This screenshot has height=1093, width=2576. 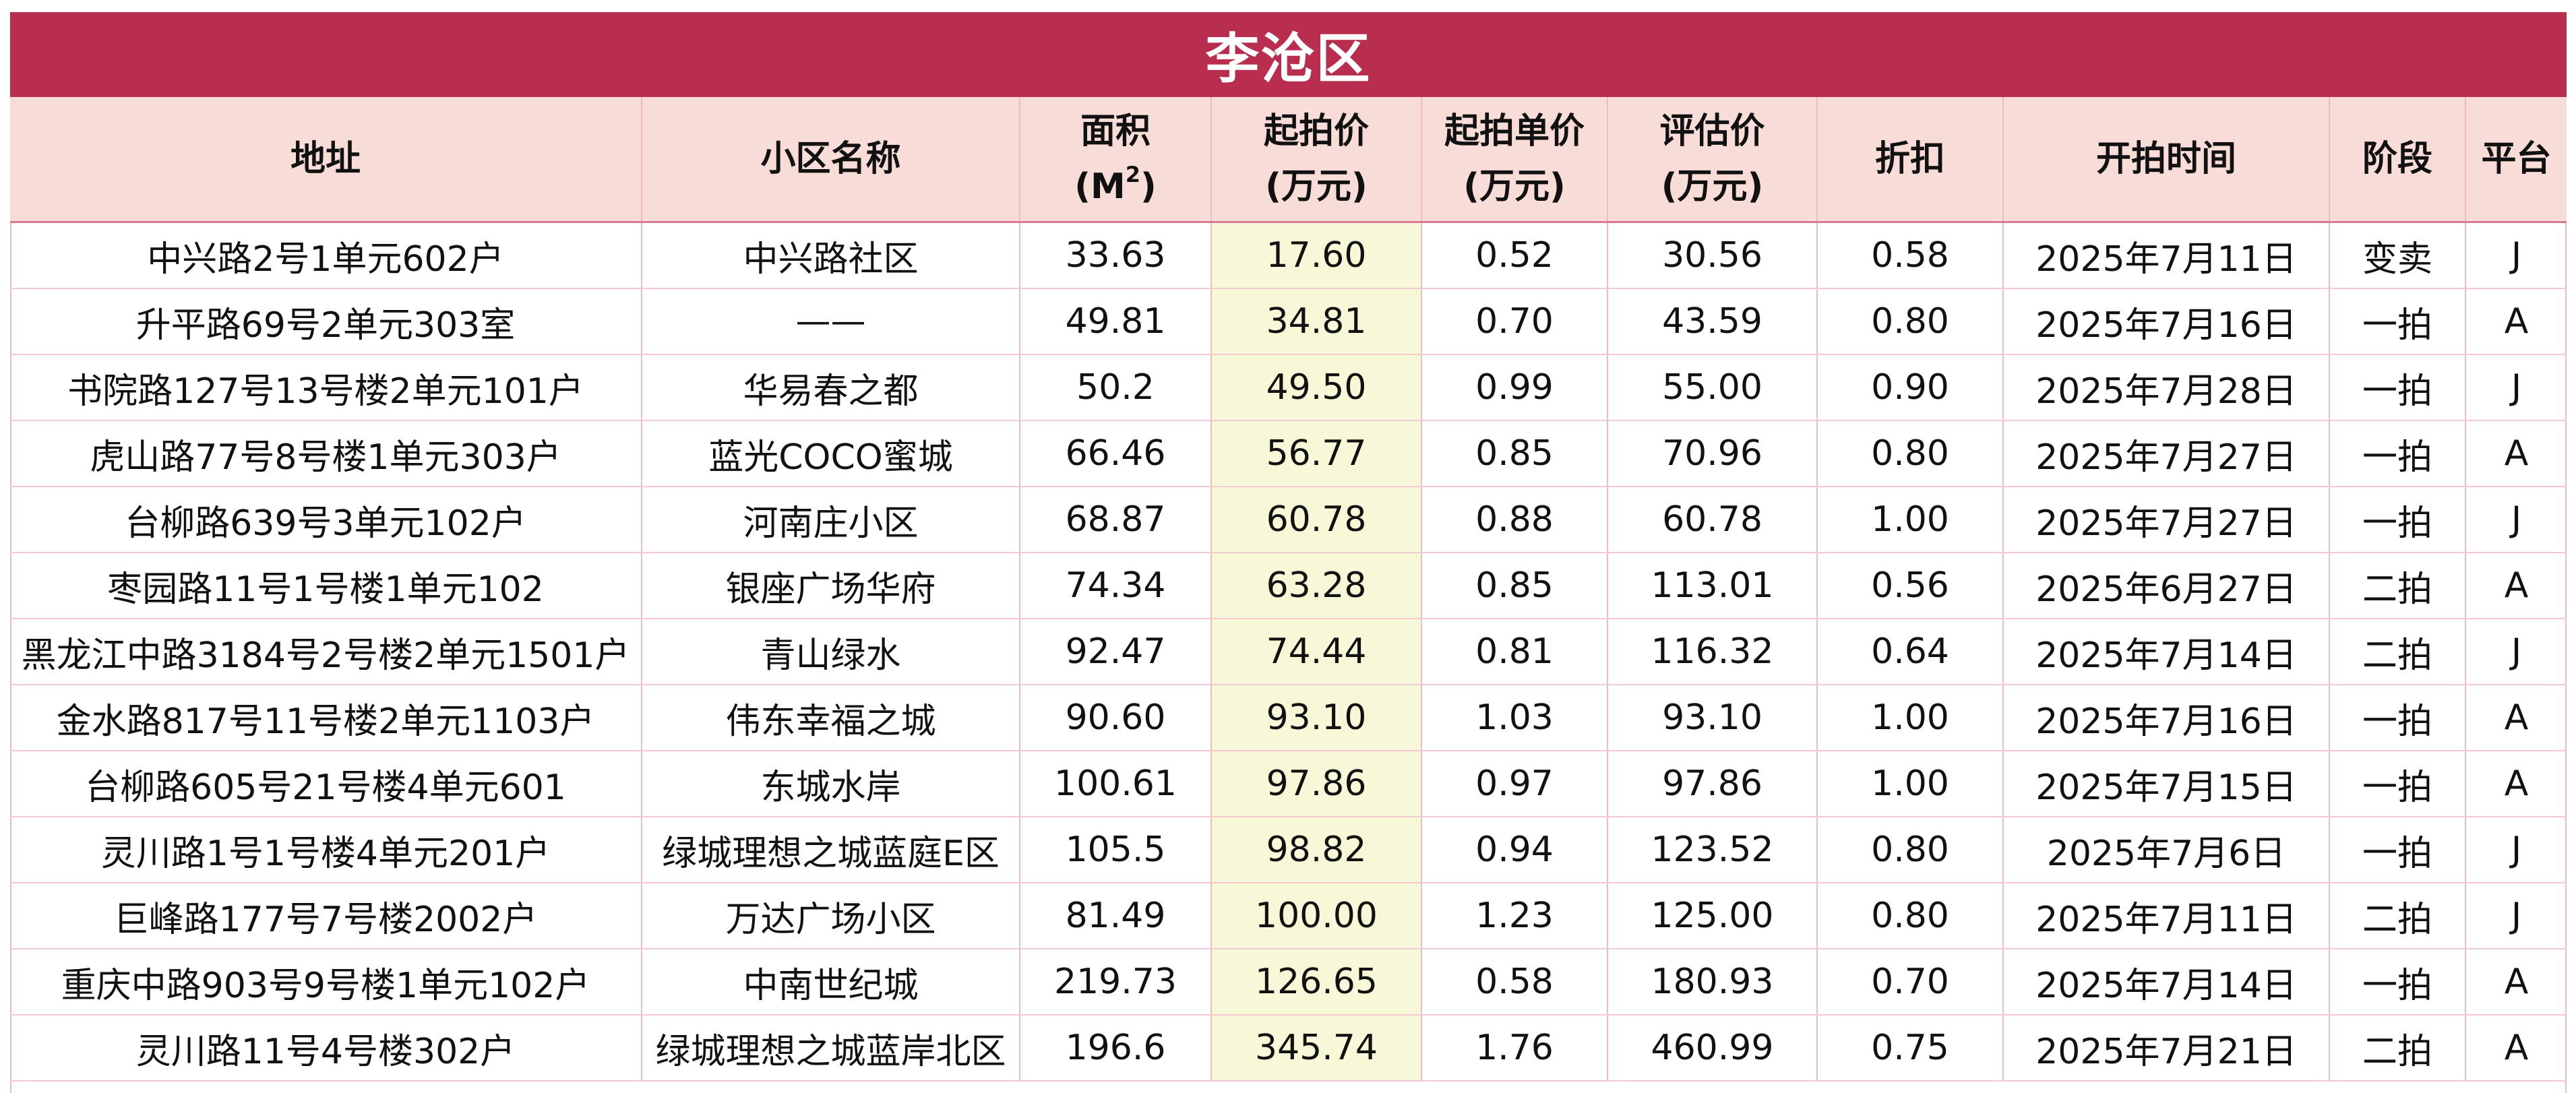 I want to click on header-area-unit: (M2), so click(x=1115, y=184).